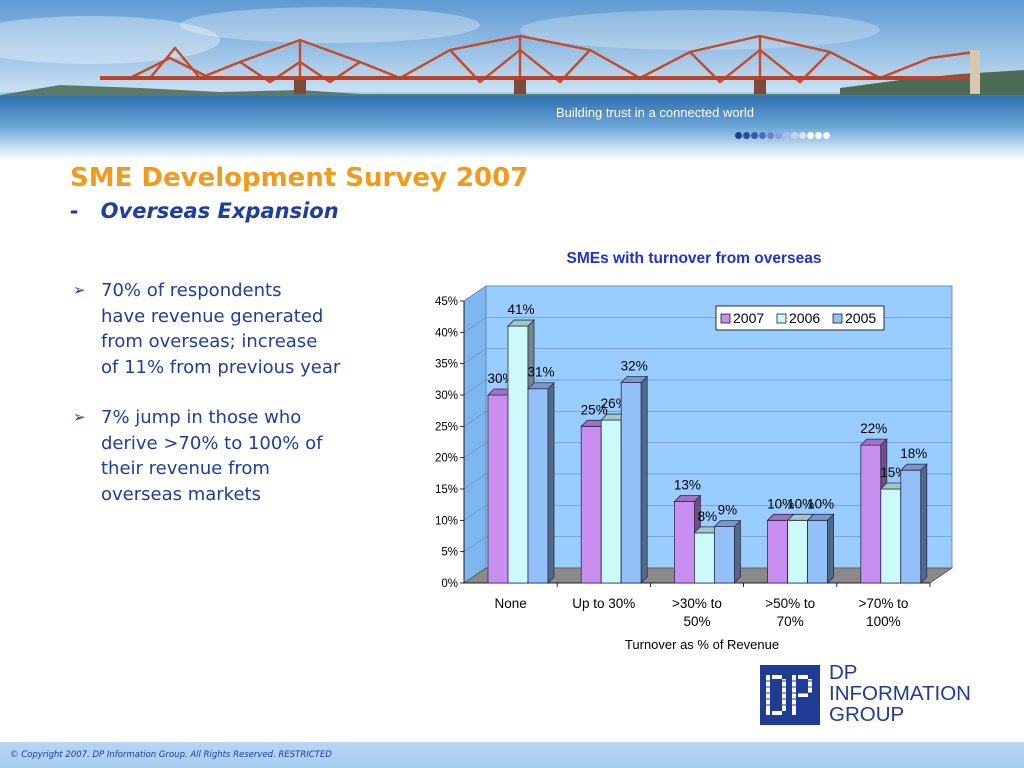 The image size is (1024, 768). Describe the element at coordinates (594, 409) in the screenshot. I see `data-label: 25%` at that location.